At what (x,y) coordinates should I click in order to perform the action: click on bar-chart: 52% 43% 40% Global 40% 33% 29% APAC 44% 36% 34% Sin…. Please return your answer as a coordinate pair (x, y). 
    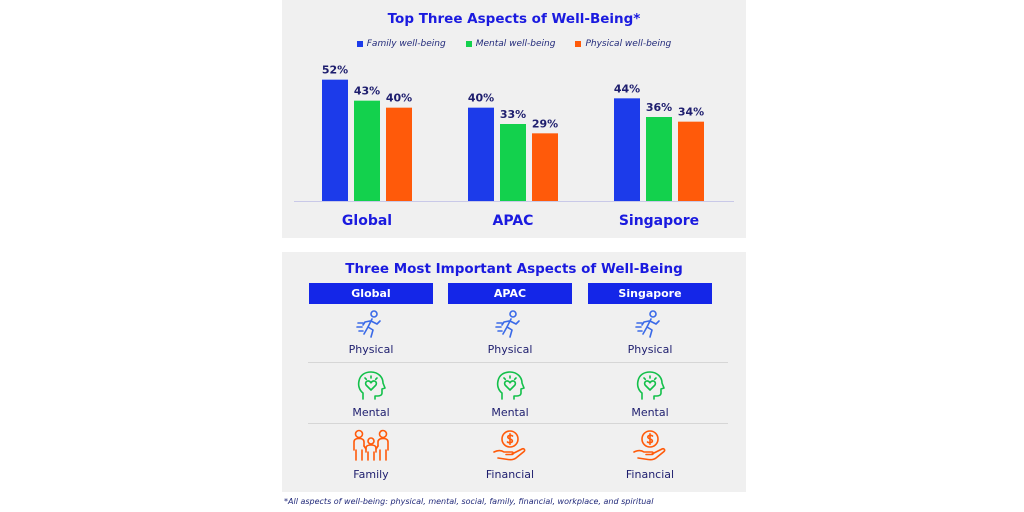
    Looking at the image, I should click on (514, 146).